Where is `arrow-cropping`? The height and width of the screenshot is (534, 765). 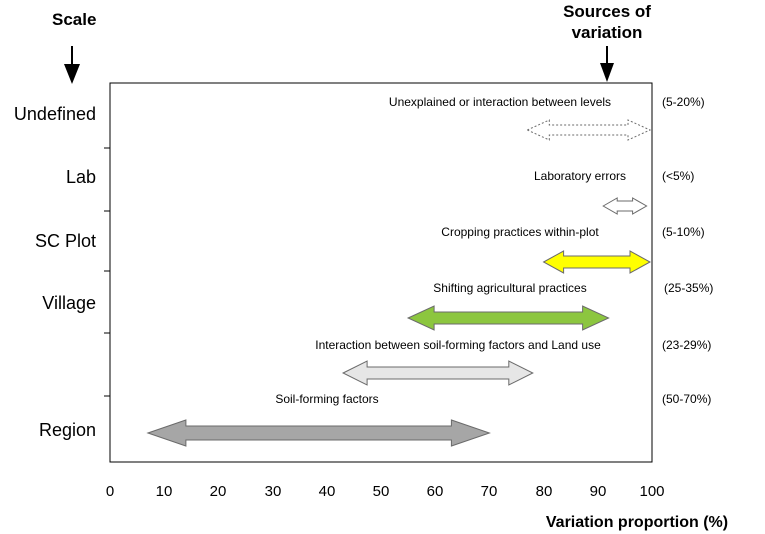 arrow-cropping is located at coordinates (597, 262).